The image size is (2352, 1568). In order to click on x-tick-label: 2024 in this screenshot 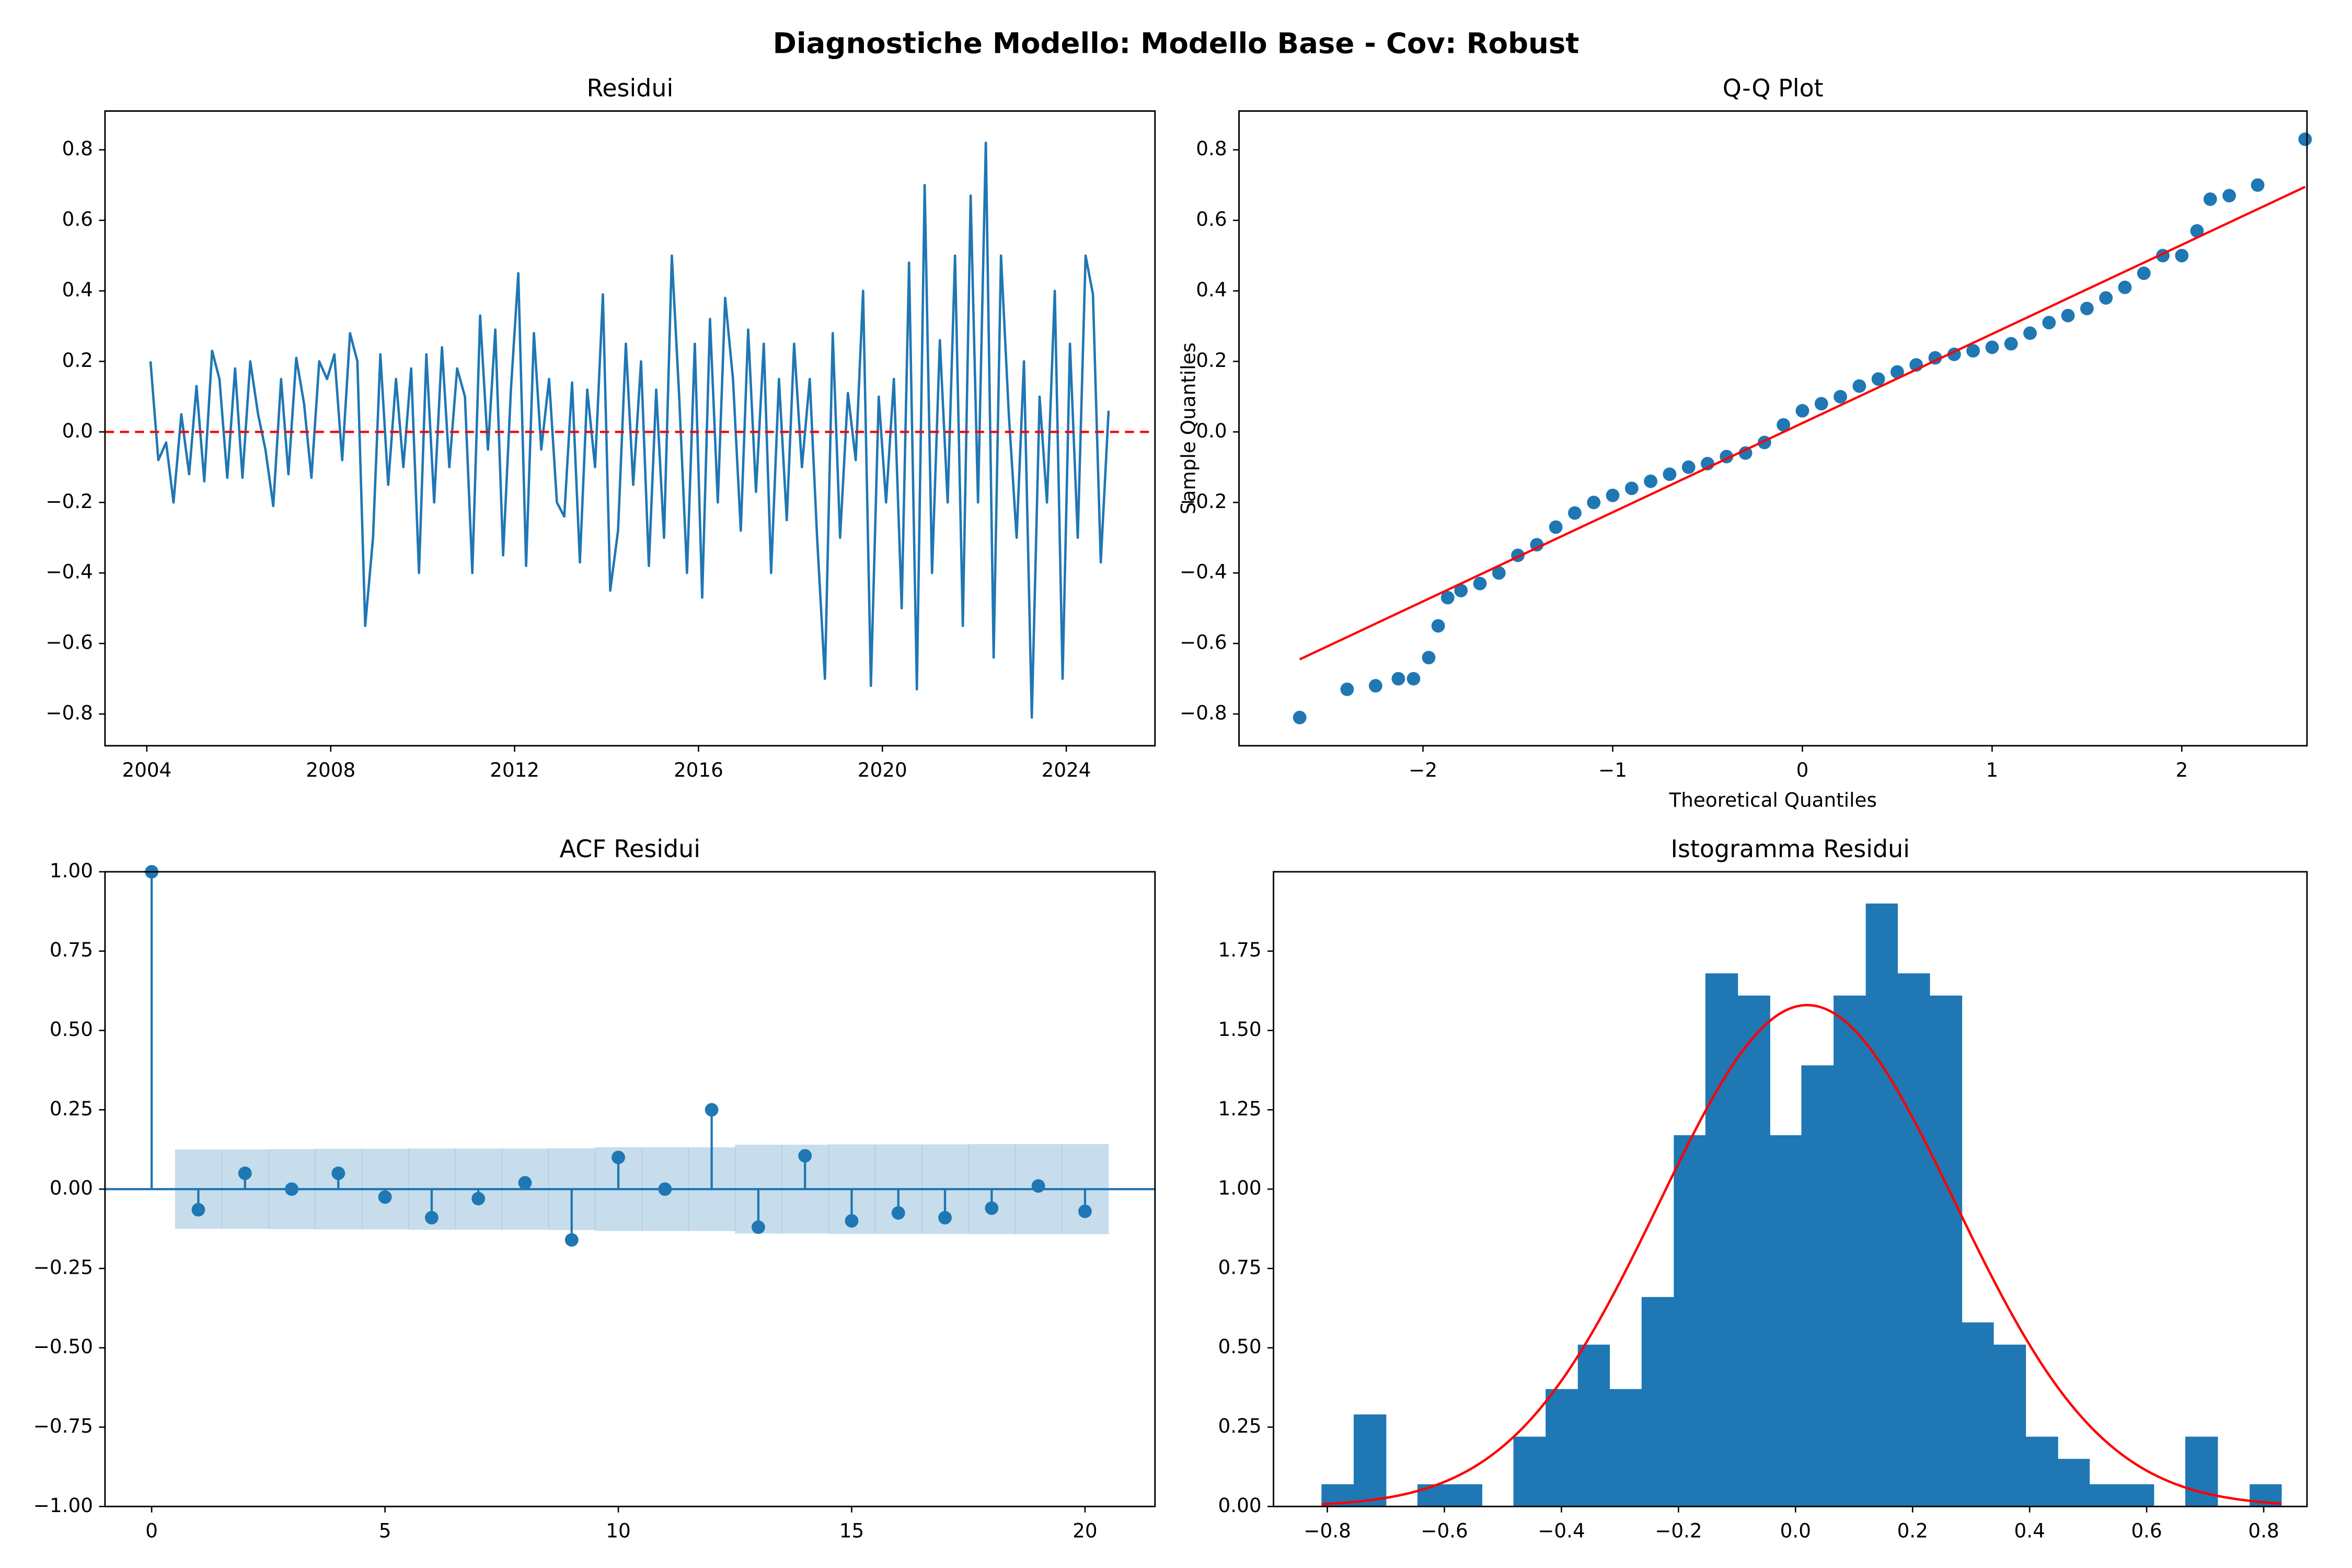, I will do `click(1066, 769)`.